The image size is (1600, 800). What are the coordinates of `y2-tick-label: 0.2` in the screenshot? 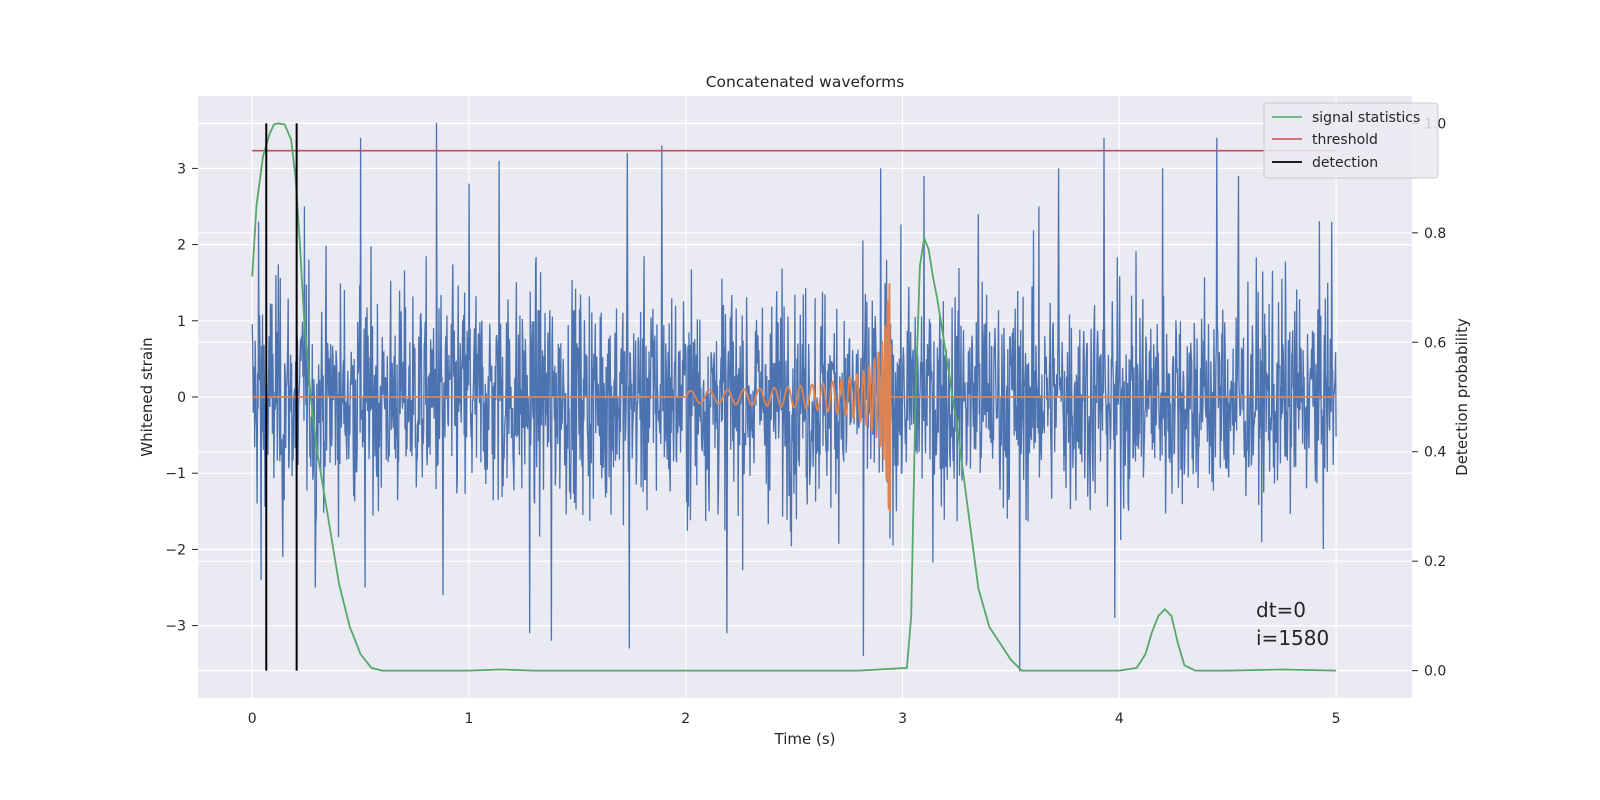 It's located at (1435, 562).